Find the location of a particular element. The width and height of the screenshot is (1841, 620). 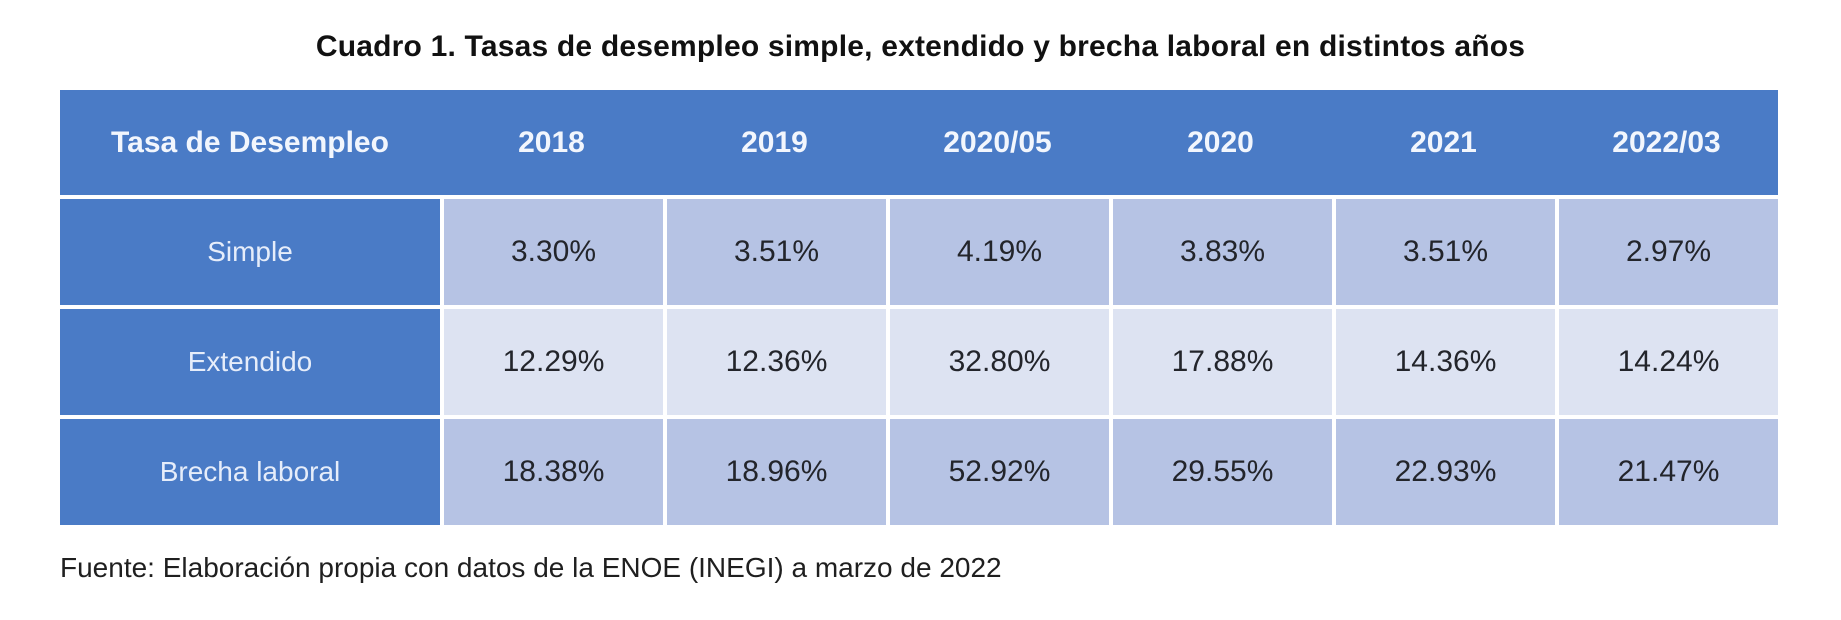

cell-brecha-2020: 29.55% is located at coordinates (1222, 472).